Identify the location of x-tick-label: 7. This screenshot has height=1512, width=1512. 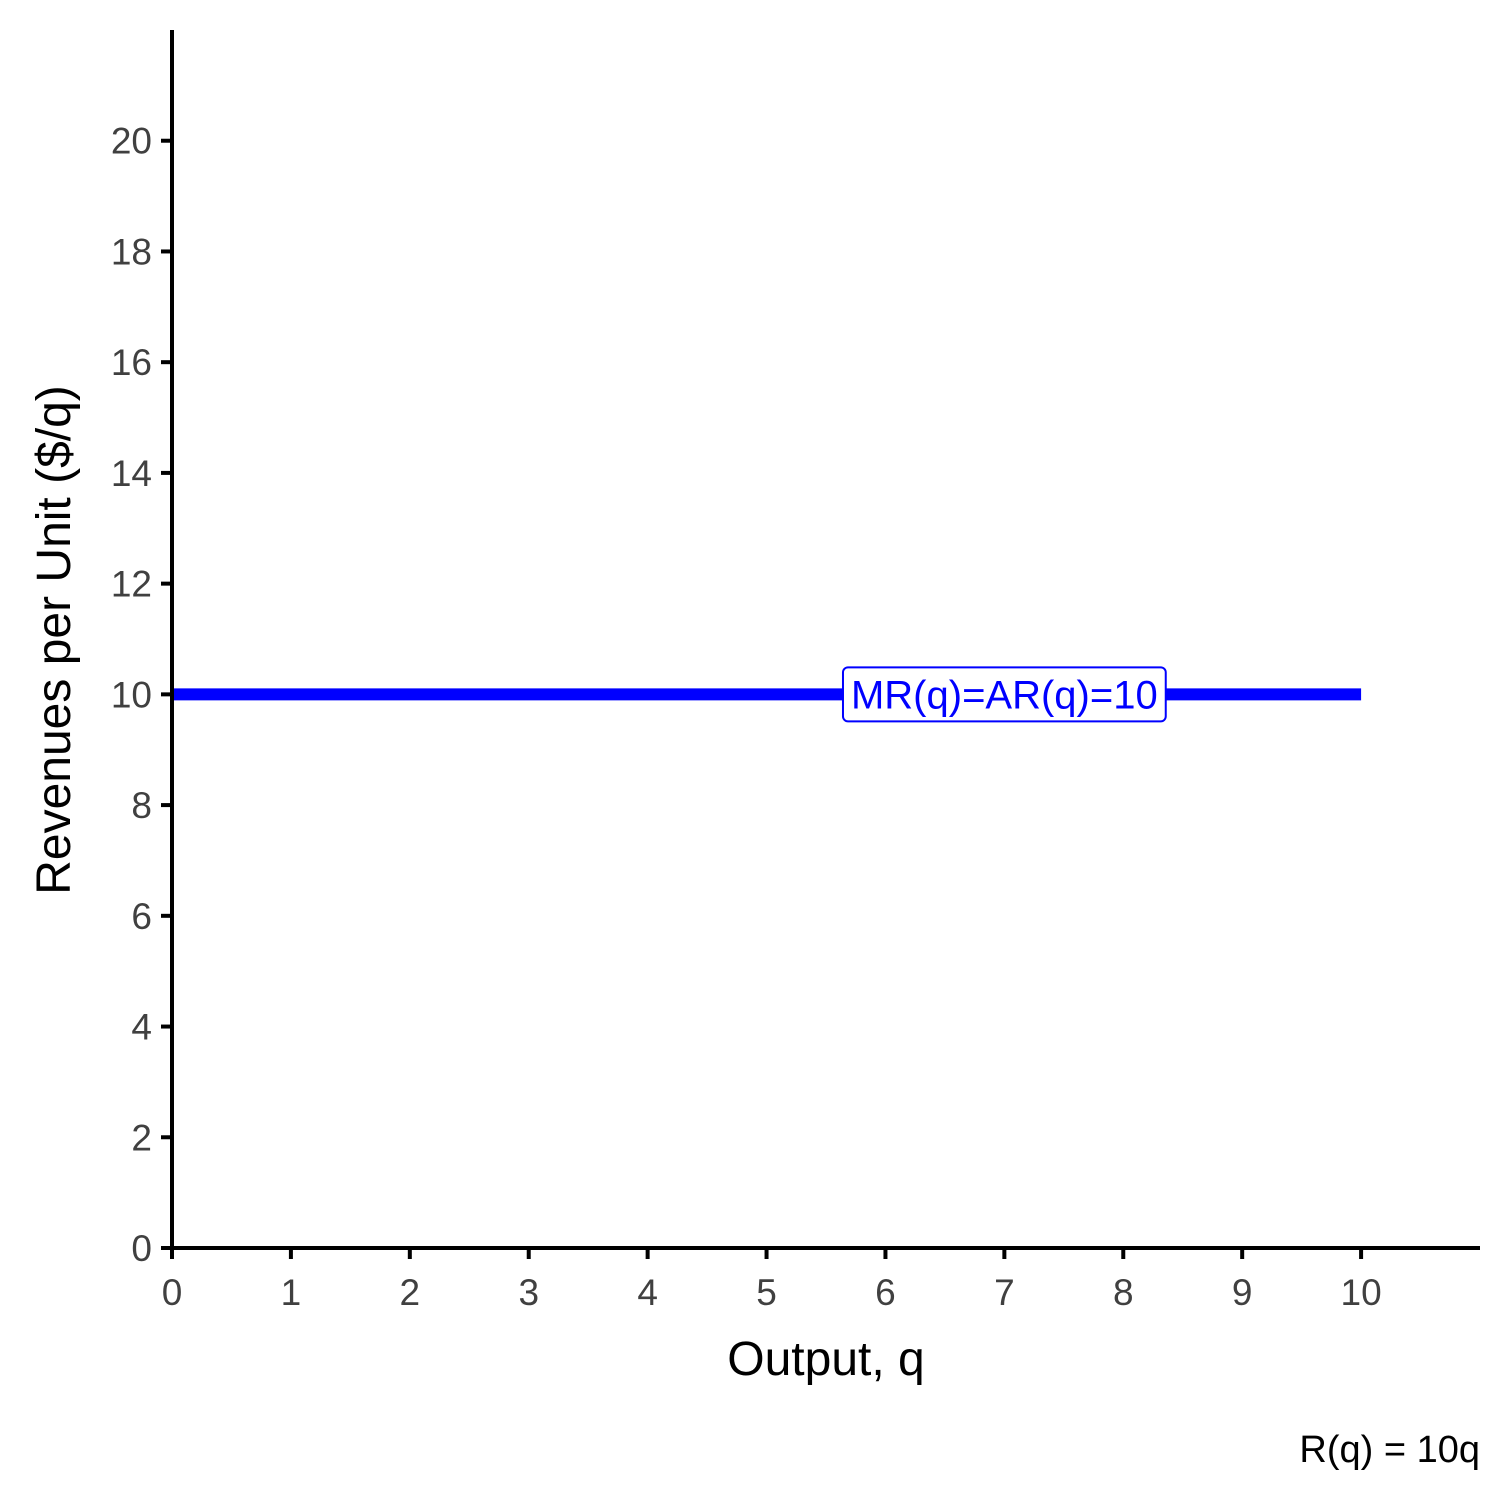
(1004, 1292).